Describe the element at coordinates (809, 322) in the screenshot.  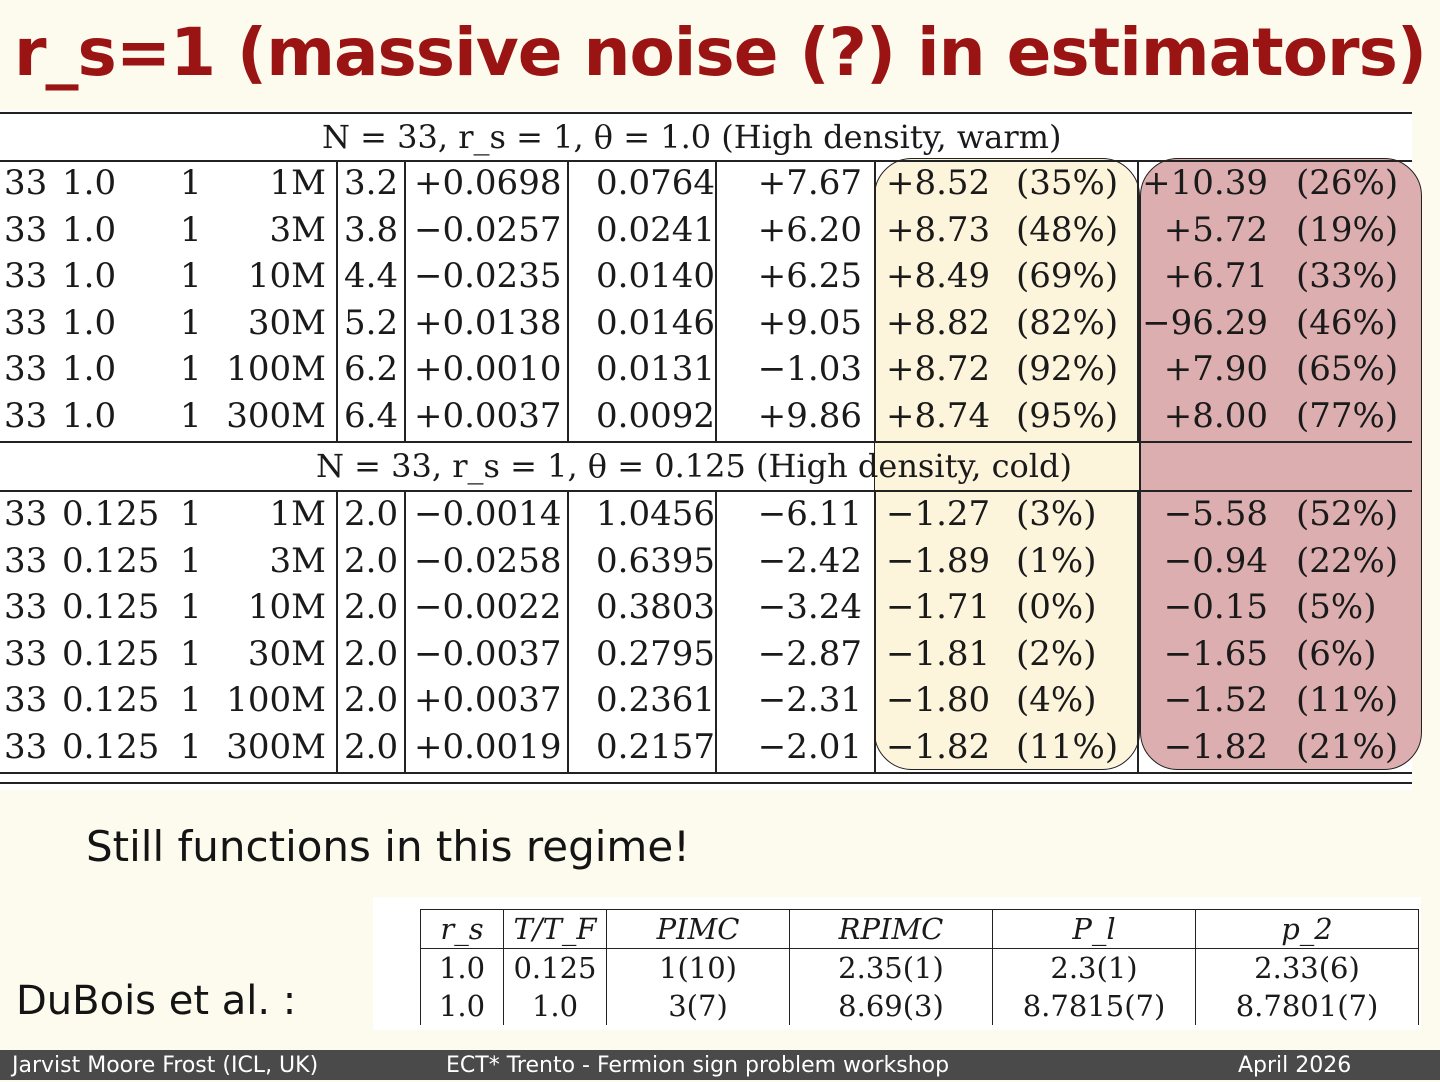
I see `cell-estimator-raw: +9.05` at that location.